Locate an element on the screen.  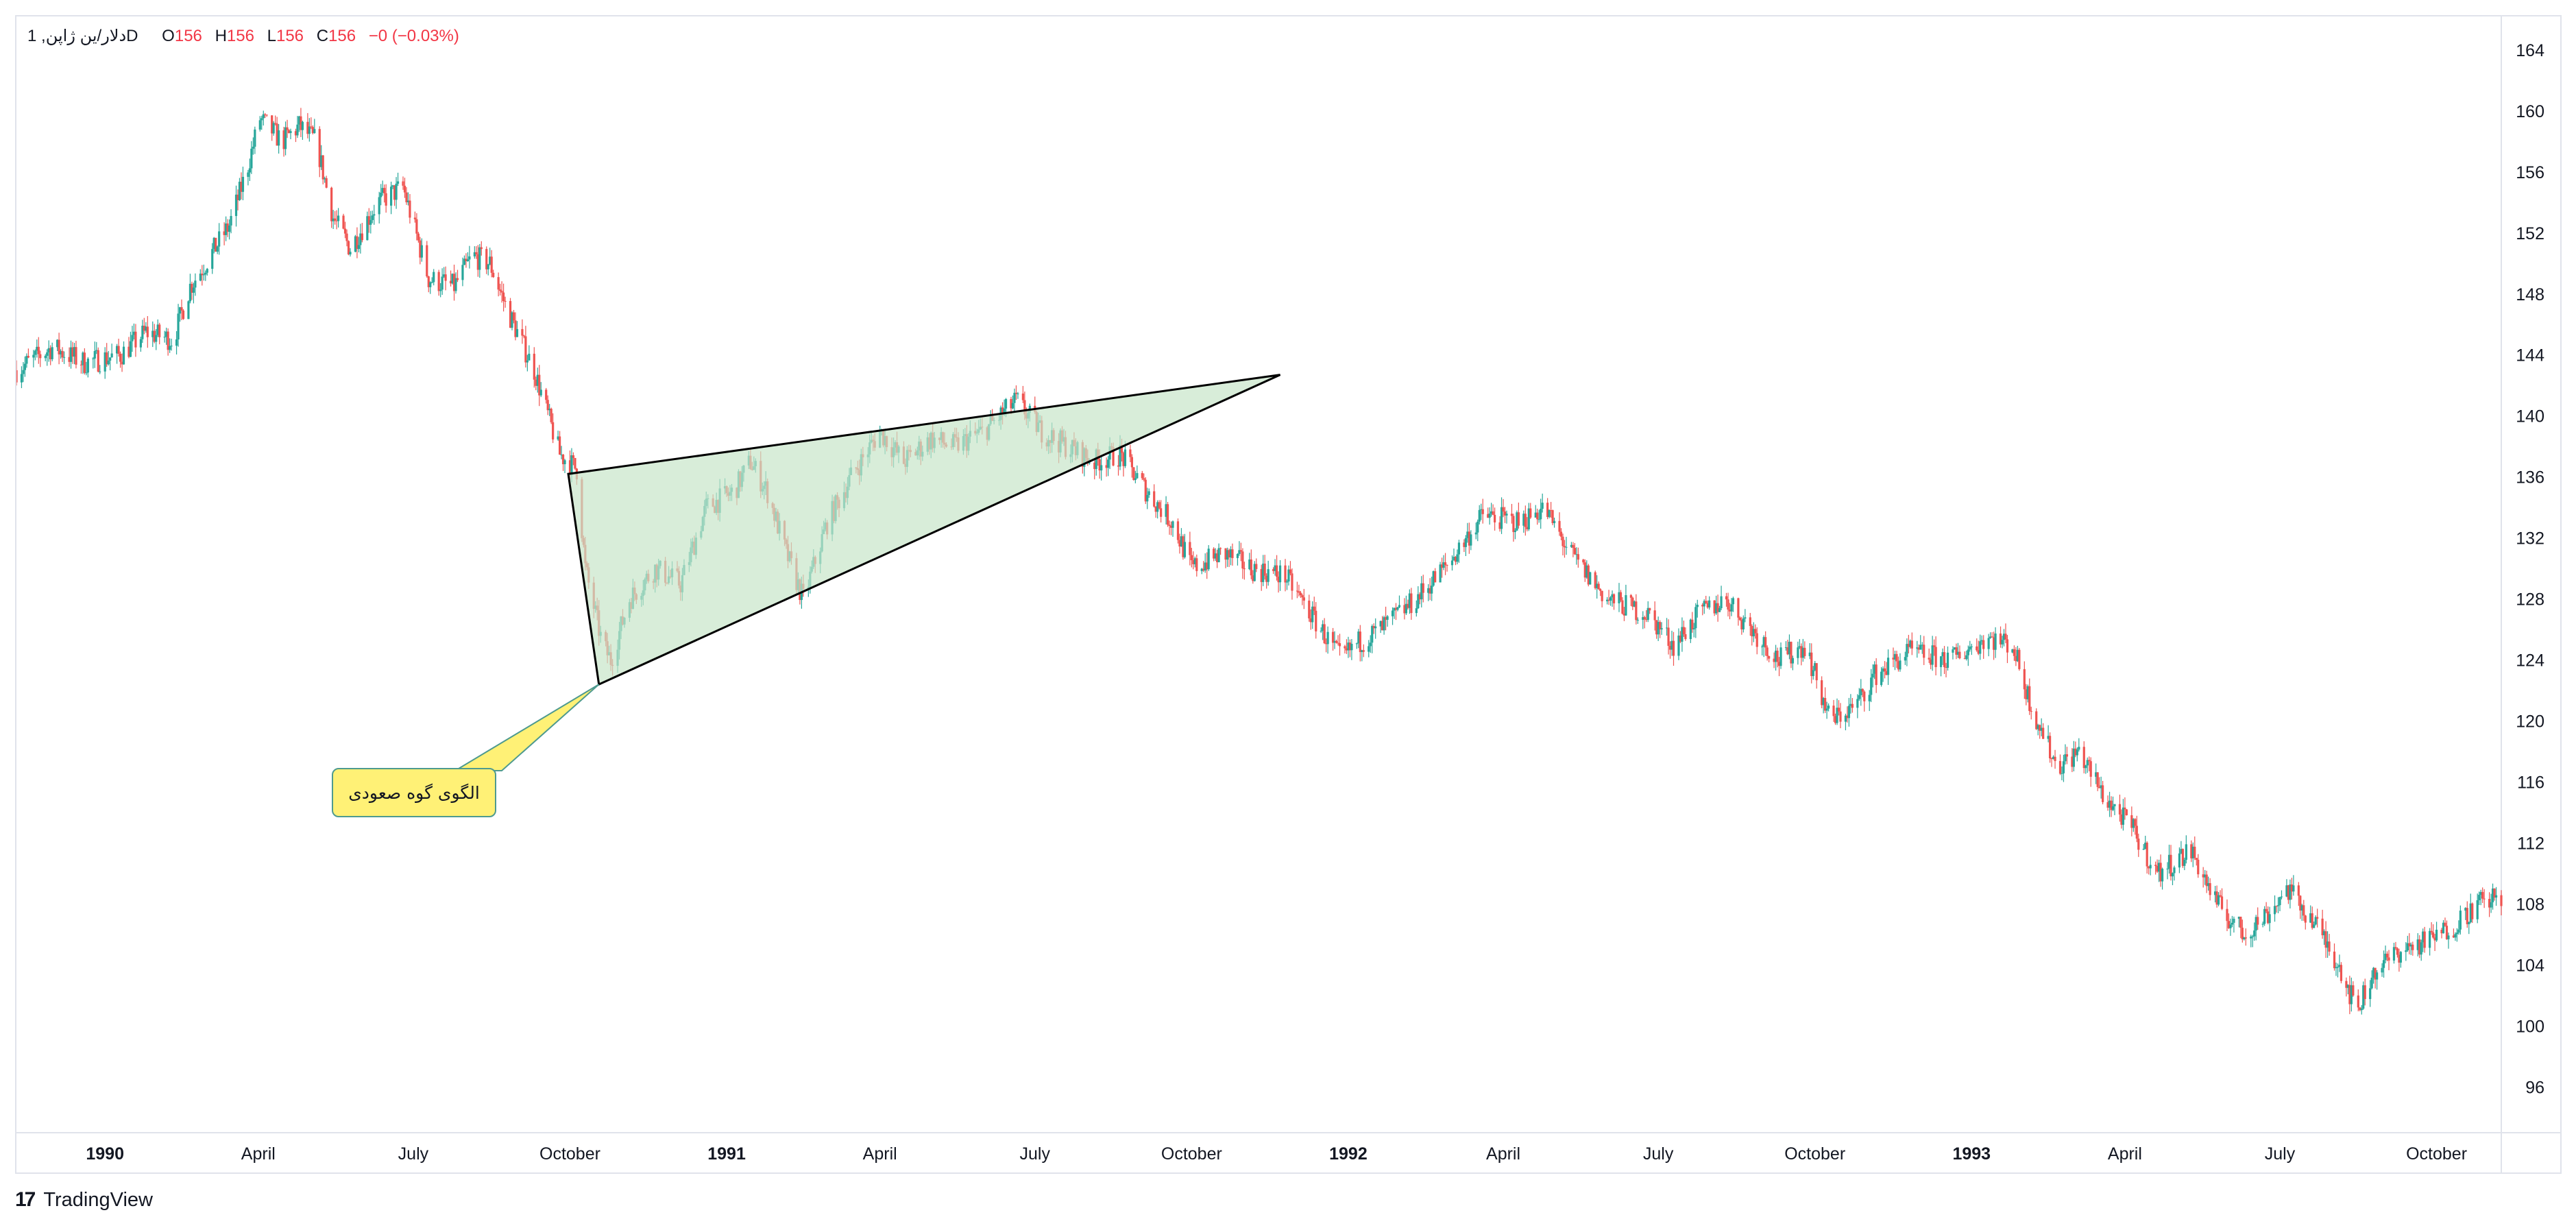
symbol-name: دلار/ین ژاپن, 1D is located at coordinates (82, 36).